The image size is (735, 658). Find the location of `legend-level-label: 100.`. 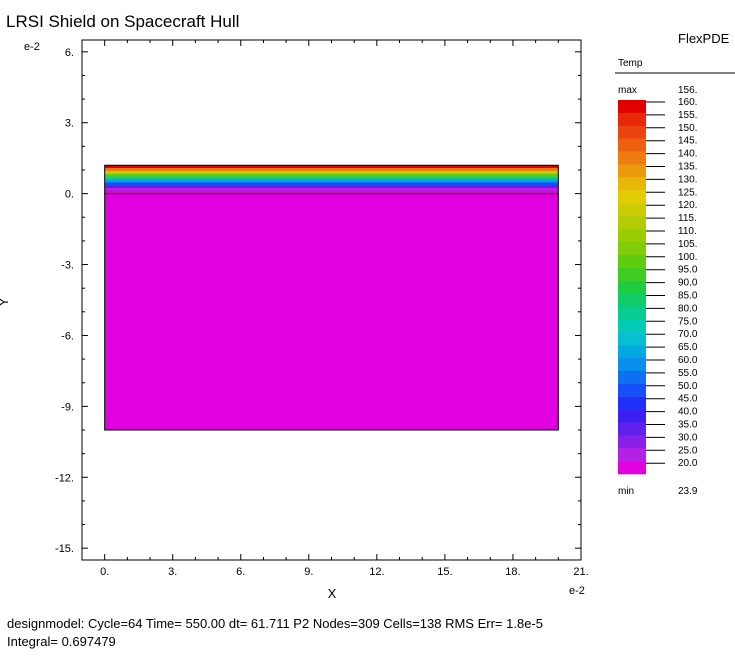

legend-level-label: 100. is located at coordinates (687, 257).